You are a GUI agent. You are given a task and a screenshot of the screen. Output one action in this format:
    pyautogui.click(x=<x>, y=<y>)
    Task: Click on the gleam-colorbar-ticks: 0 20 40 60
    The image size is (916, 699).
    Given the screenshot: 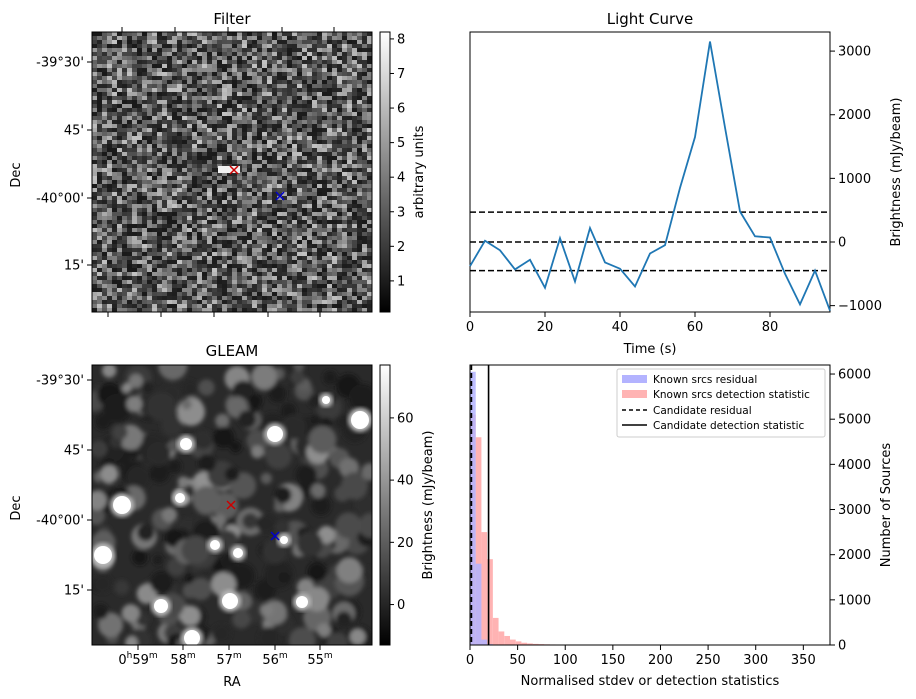 What is the action you would take?
    pyautogui.click(x=402, y=512)
    